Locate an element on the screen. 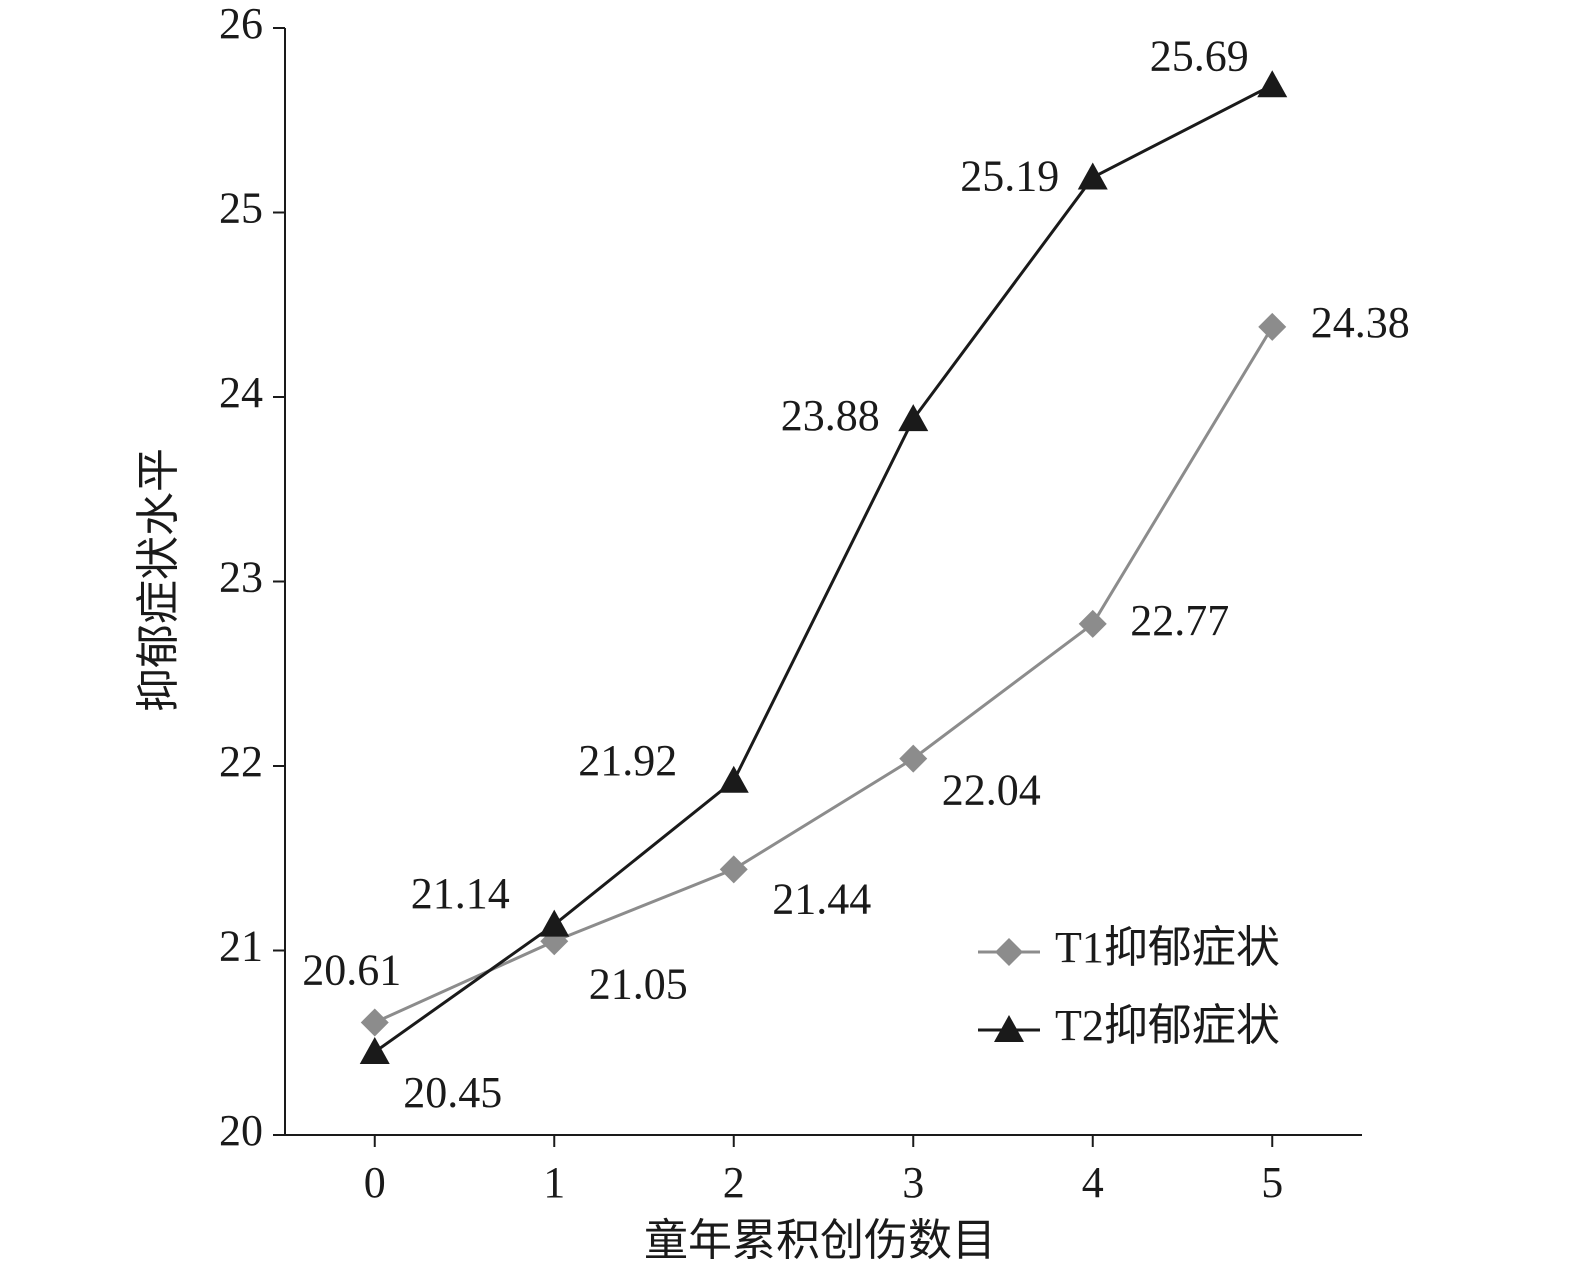  data-label: 21.05 is located at coordinates (638, 983).